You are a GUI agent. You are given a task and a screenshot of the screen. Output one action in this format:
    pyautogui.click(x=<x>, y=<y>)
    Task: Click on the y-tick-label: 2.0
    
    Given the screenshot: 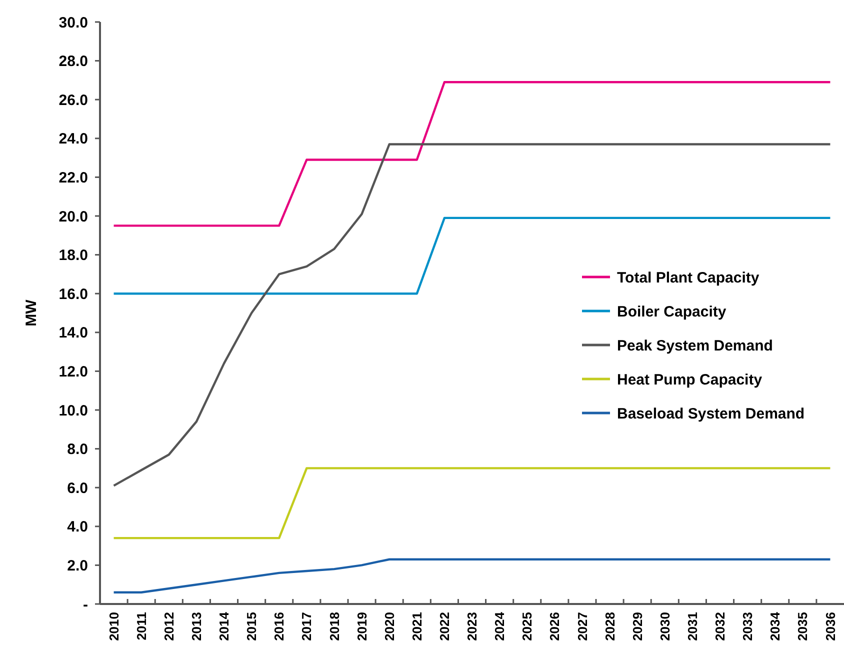 What is the action you would take?
    pyautogui.click(x=77, y=565)
    